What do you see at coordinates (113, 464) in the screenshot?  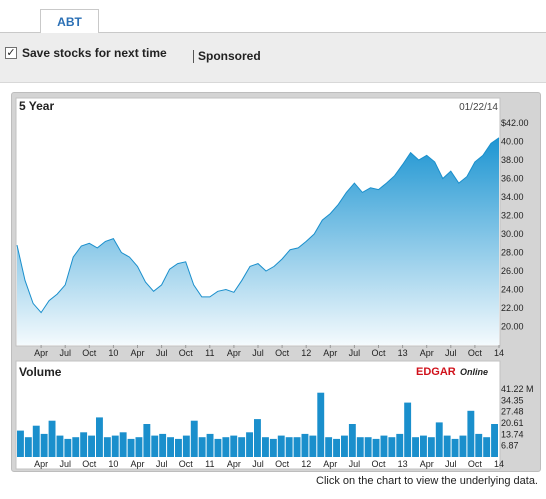 I see `volume-x-tick: 10` at bounding box center [113, 464].